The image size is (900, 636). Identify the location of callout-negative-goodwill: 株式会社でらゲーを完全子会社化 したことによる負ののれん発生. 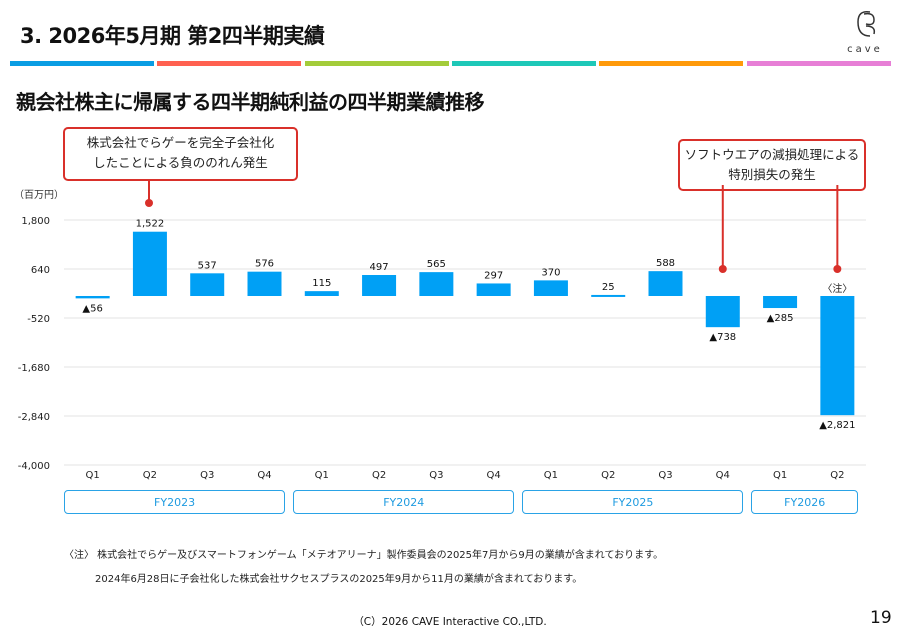
(180, 154).